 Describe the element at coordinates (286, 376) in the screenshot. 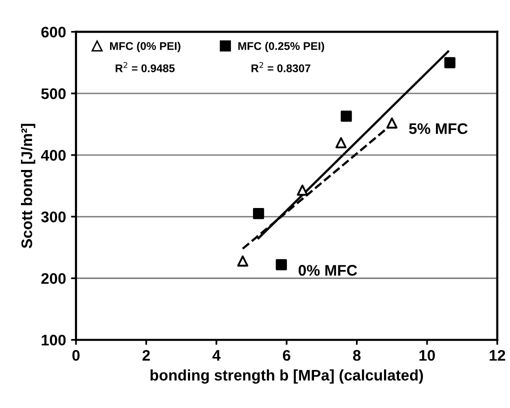

I see `x-axis-title: bonding strength b [MPa] (calculated)` at that location.